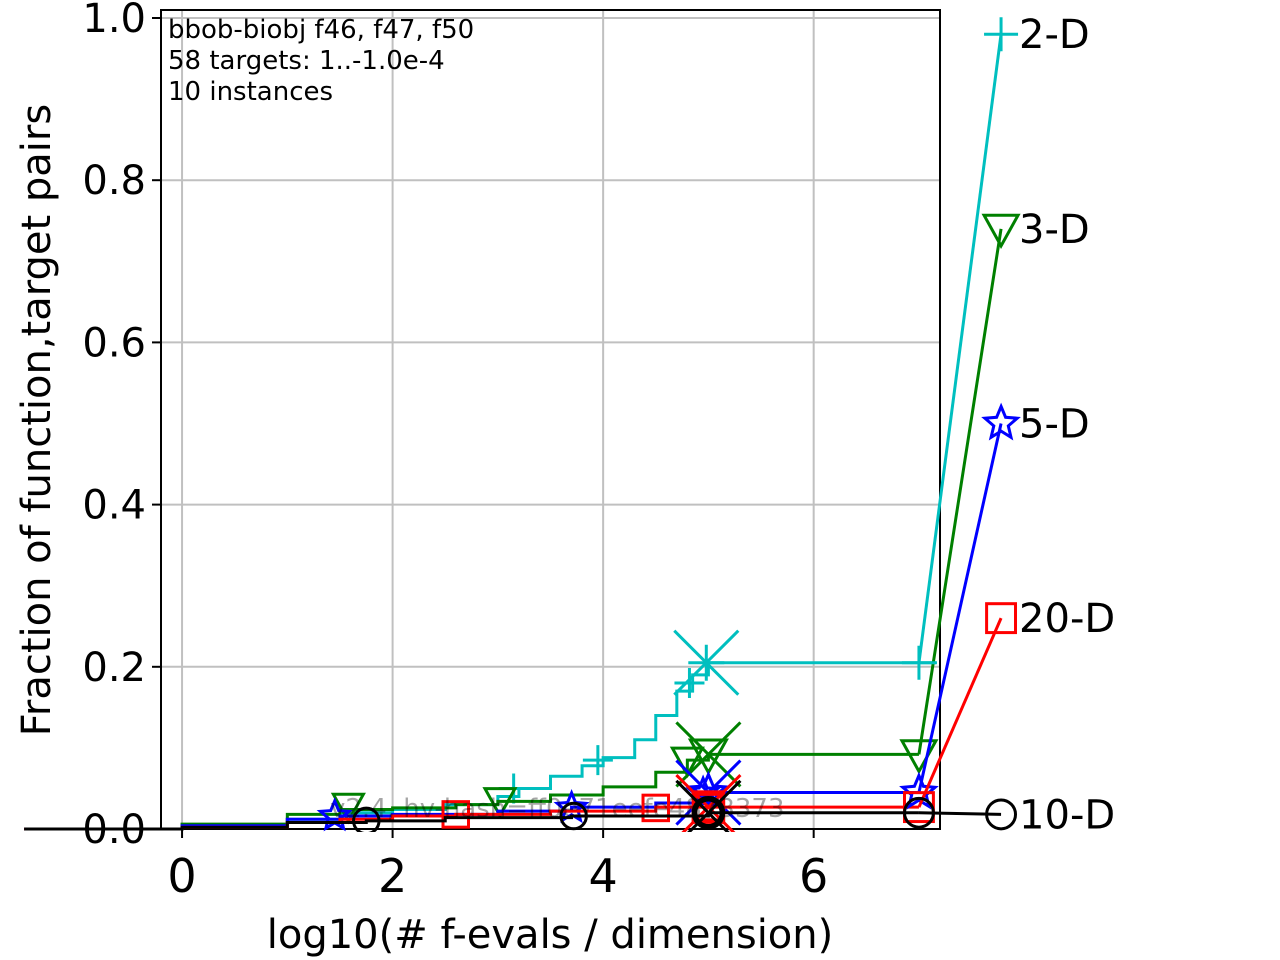  Describe the element at coordinates (114, 668) in the screenshot. I see `y-tick-label: 0.2` at that location.